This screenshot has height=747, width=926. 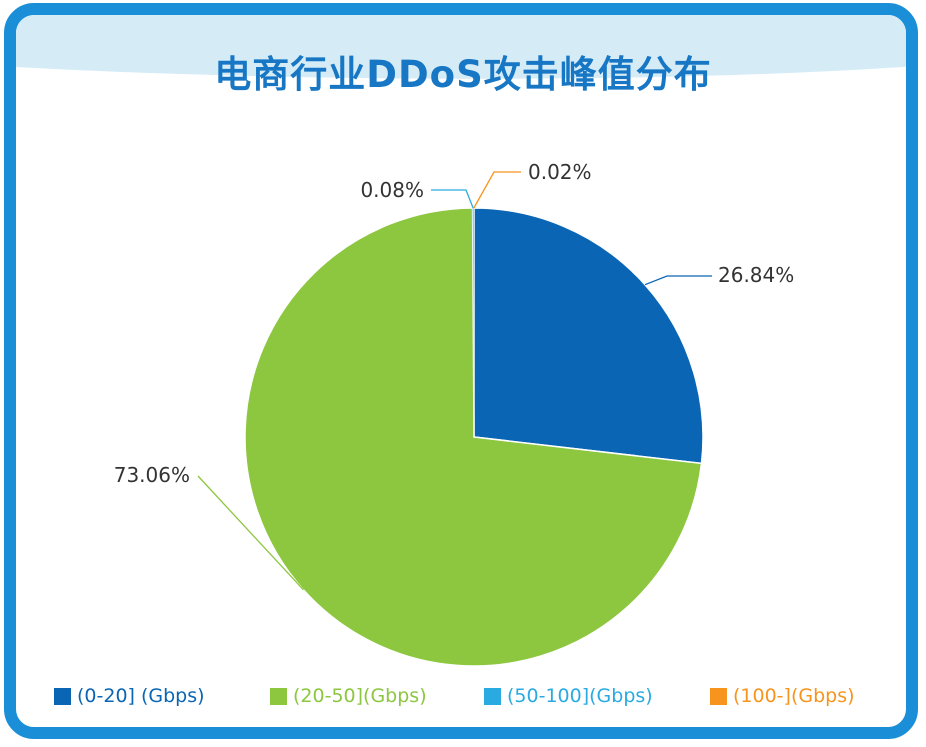 What do you see at coordinates (463, 74) in the screenshot?
I see `chart-title: 电商行业DDoS攻击峰值分布` at bounding box center [463, 74].